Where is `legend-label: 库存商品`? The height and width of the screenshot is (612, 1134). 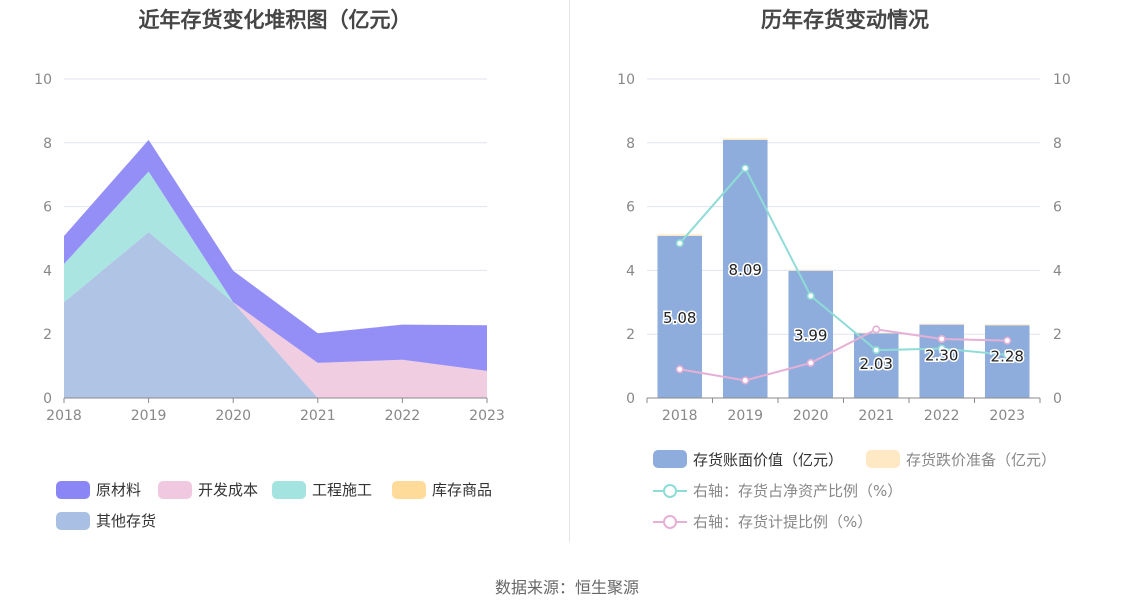 legend-label: 库存商品 is located at coordinates (462, 490).